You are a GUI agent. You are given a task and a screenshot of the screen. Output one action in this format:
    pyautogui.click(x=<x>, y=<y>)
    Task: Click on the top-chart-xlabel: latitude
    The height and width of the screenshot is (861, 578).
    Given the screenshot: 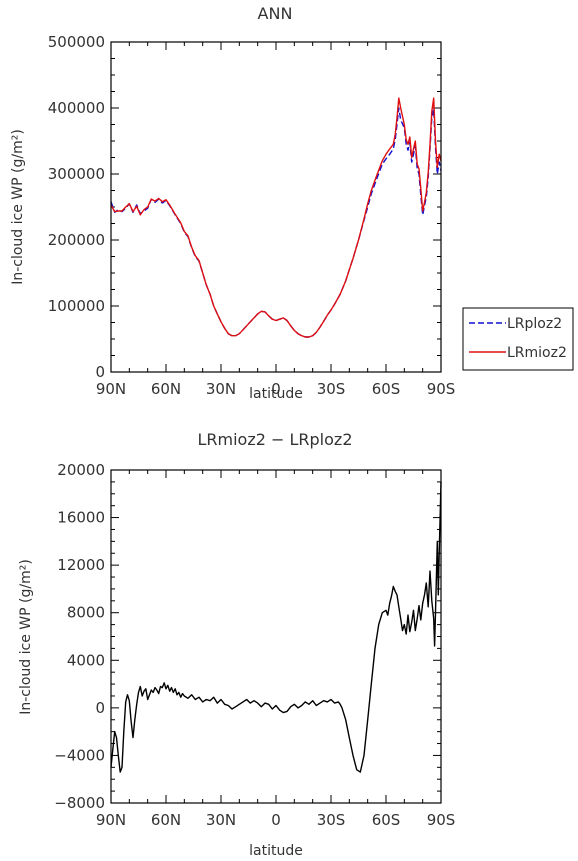 What is the action you would take?
    pyautogui.click(x=276, y=394)
    